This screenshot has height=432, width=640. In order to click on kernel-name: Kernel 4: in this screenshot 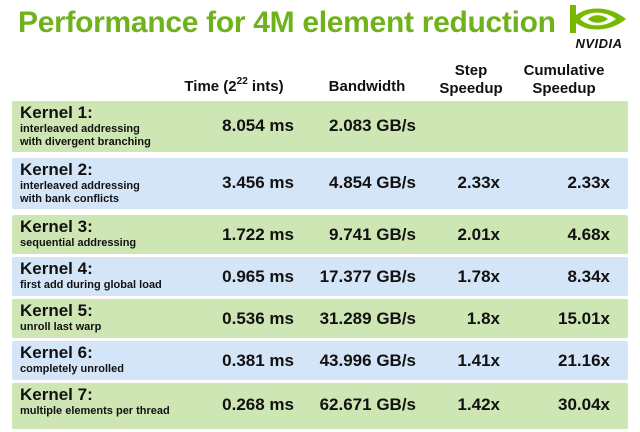, I will do `click(56, 268)`.